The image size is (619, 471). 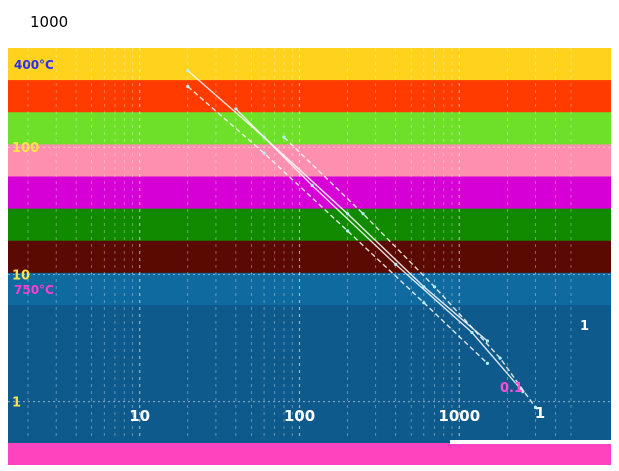 I want to click on y2-tick-label: 0.1, so click(x=511, y=388).